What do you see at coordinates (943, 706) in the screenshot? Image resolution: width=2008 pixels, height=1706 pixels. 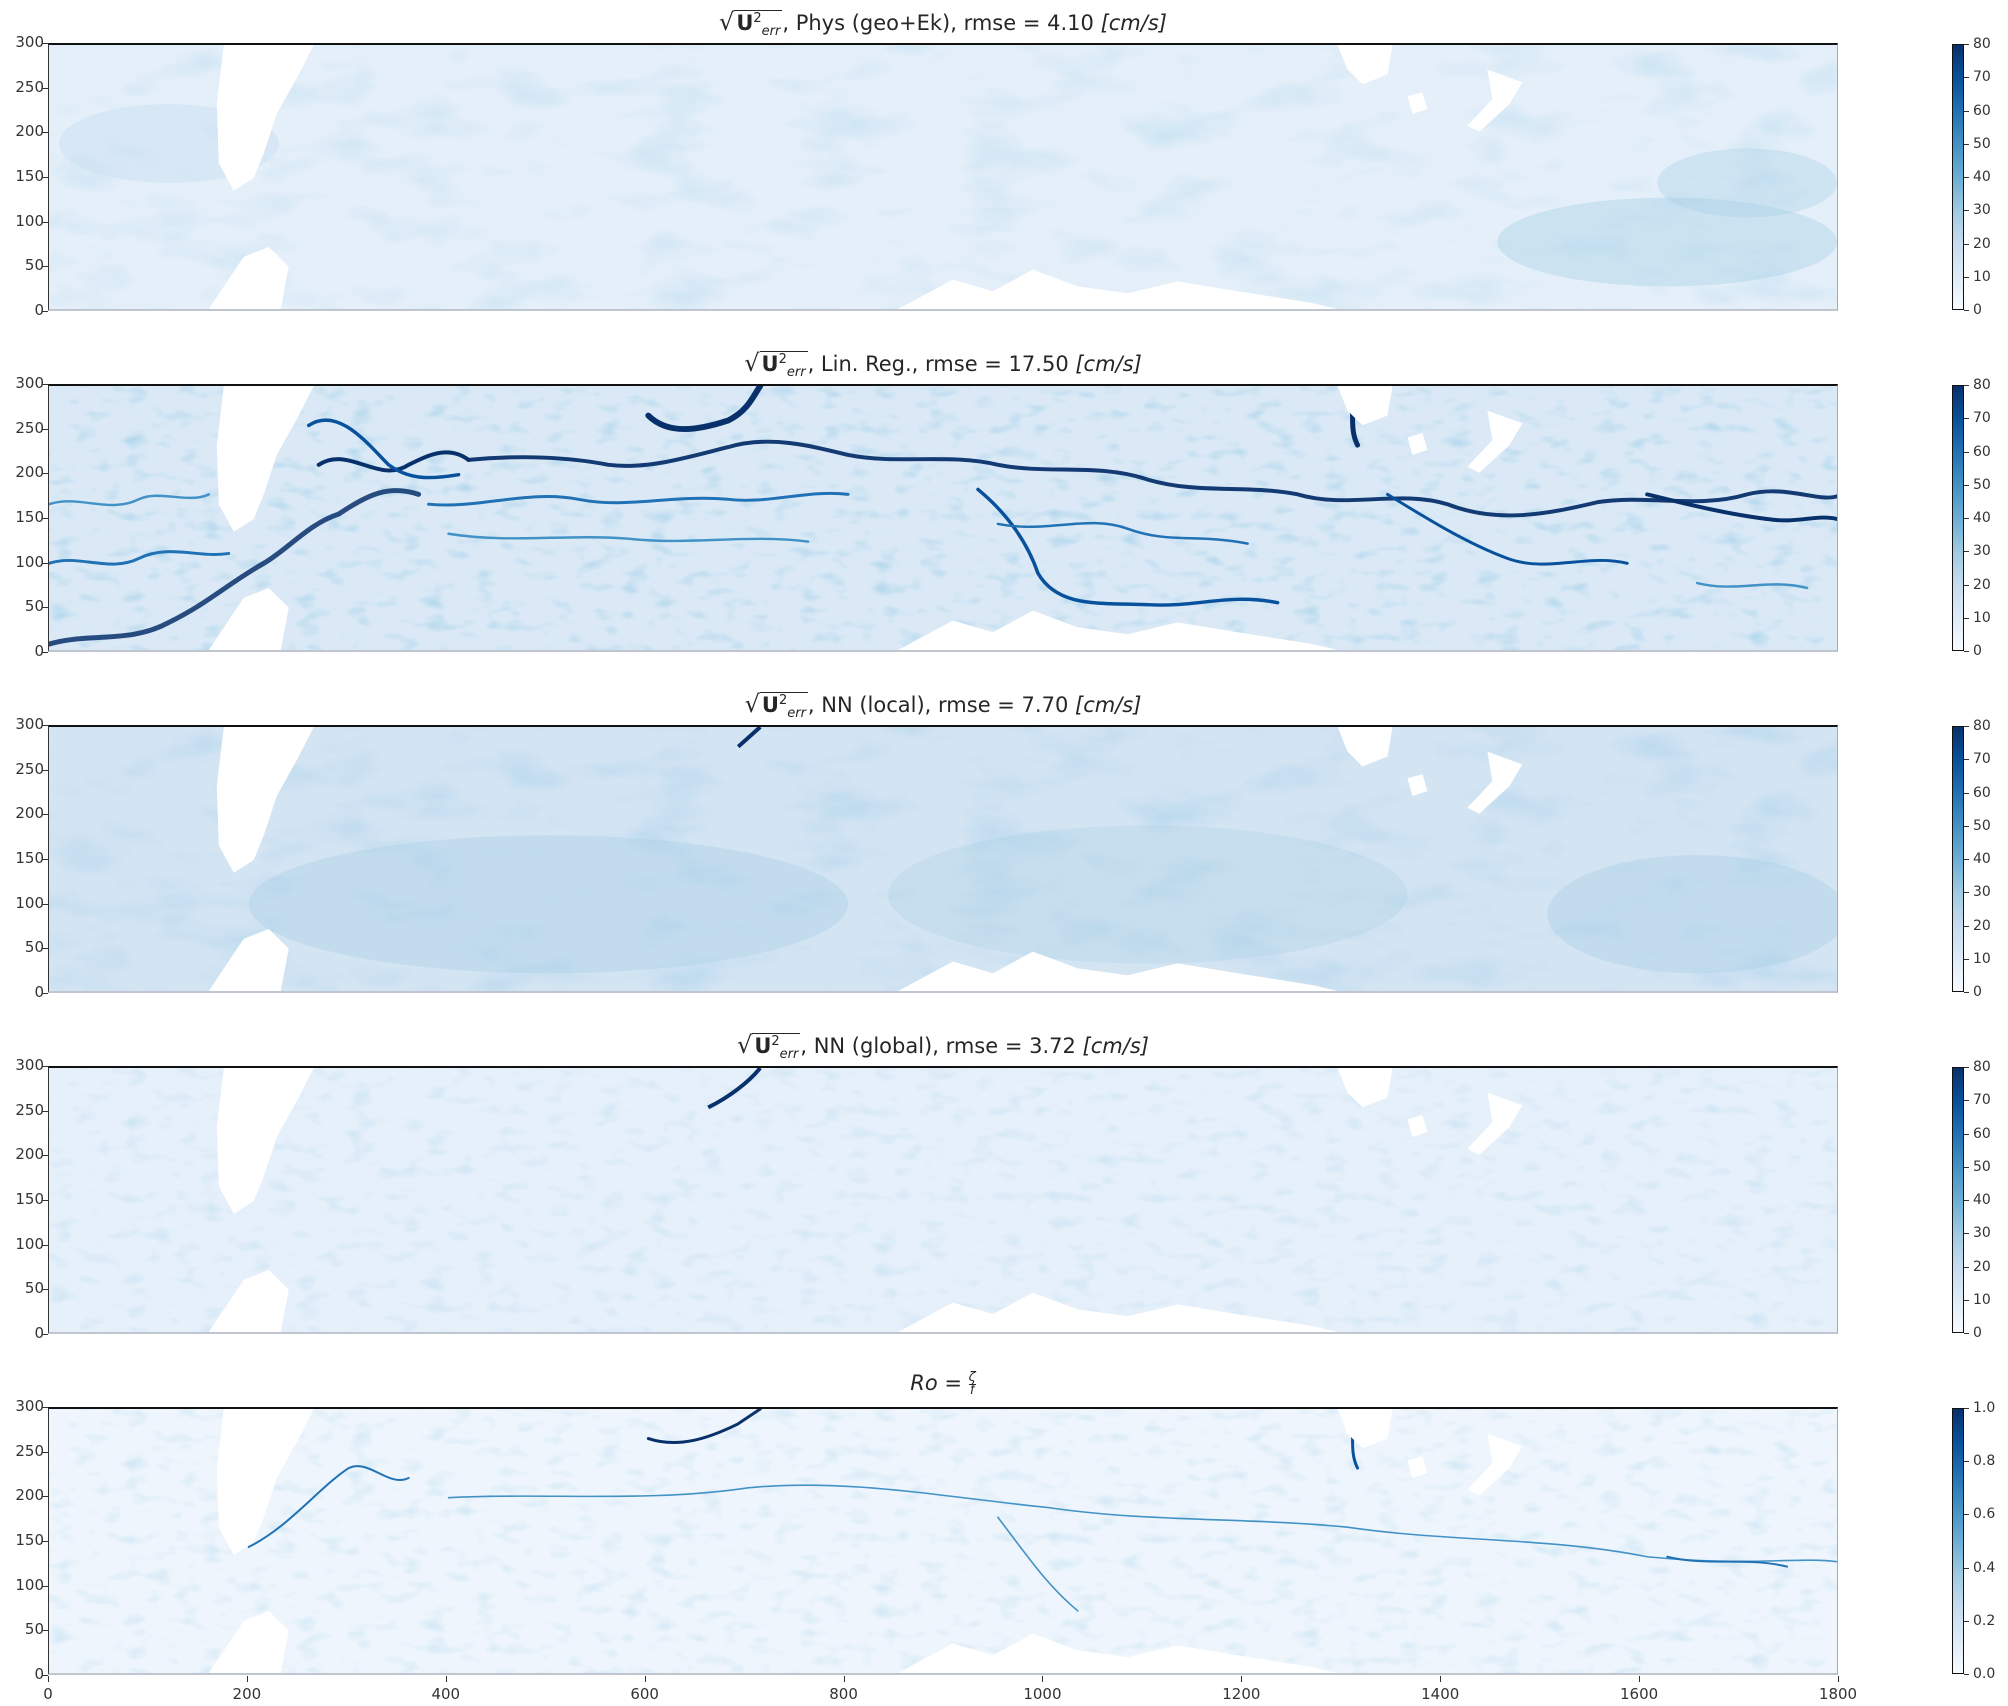 I see `panel-title: √U2err, NN (local), rmse = 7.70 [cm/s]` at bounding box center [943, 706].